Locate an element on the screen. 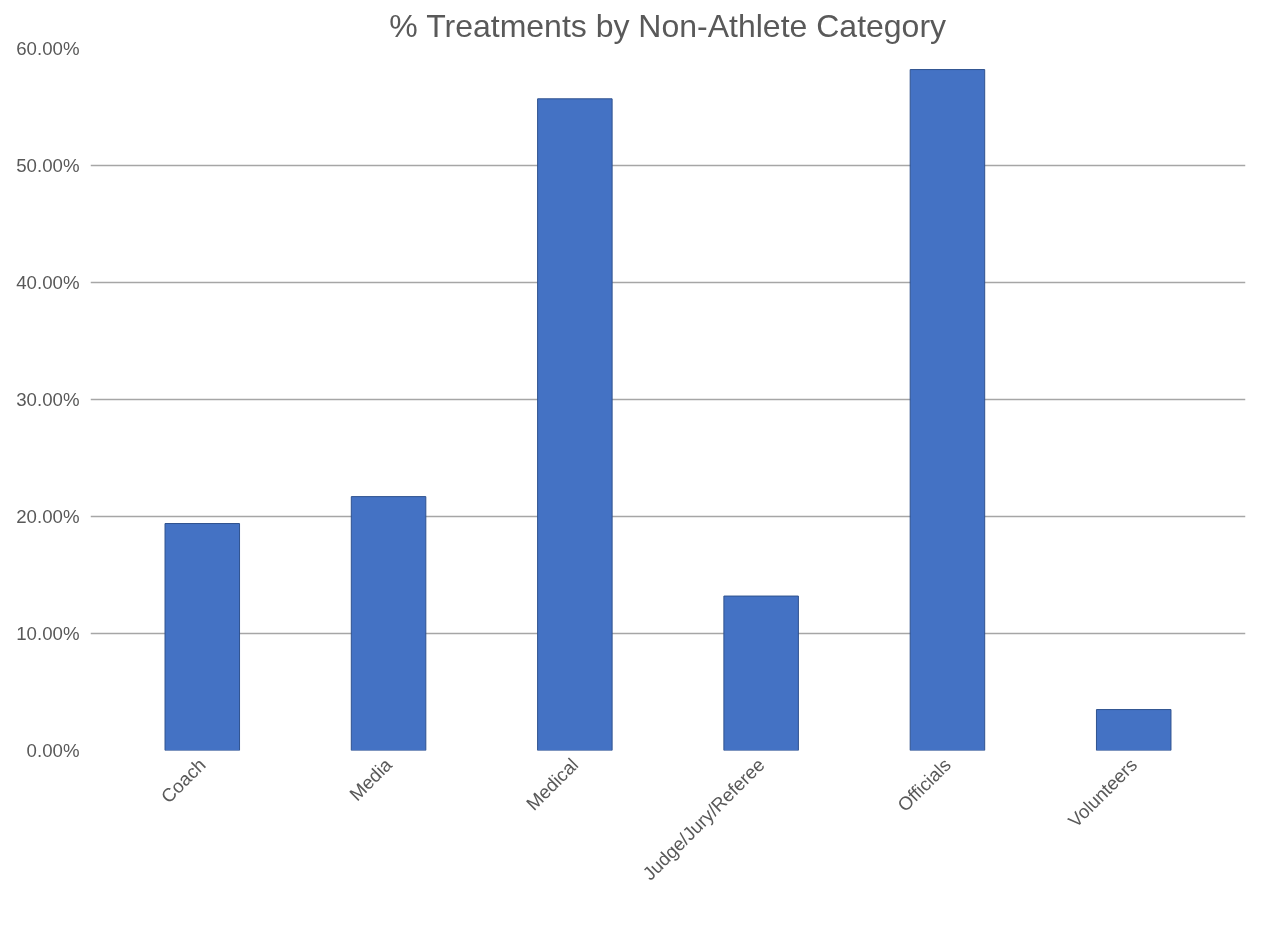 The width and height of the screenshot is (1277, 930). y-tick-label: 0.00% is located at coordinates (53, 750).